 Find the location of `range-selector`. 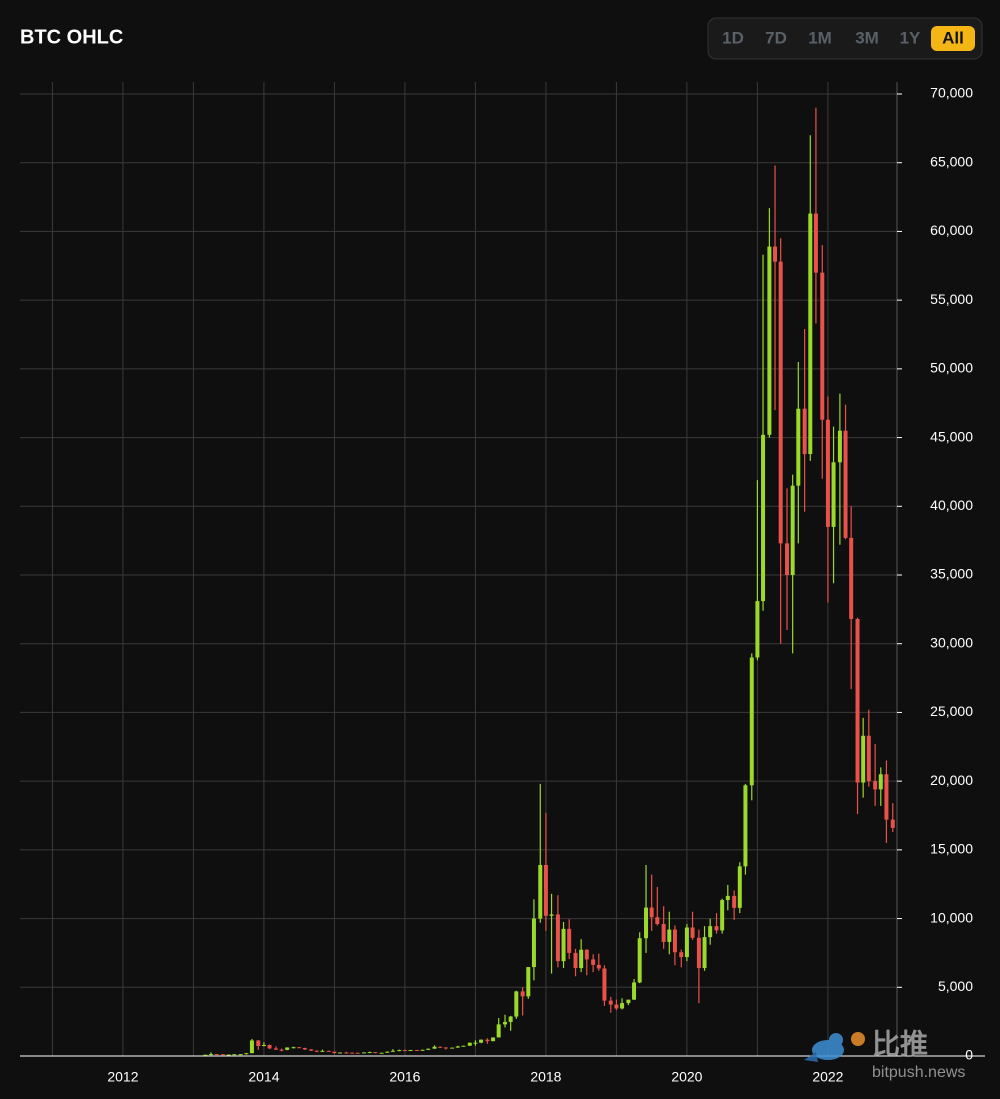

range-selector is located at coordinates (845, 38).